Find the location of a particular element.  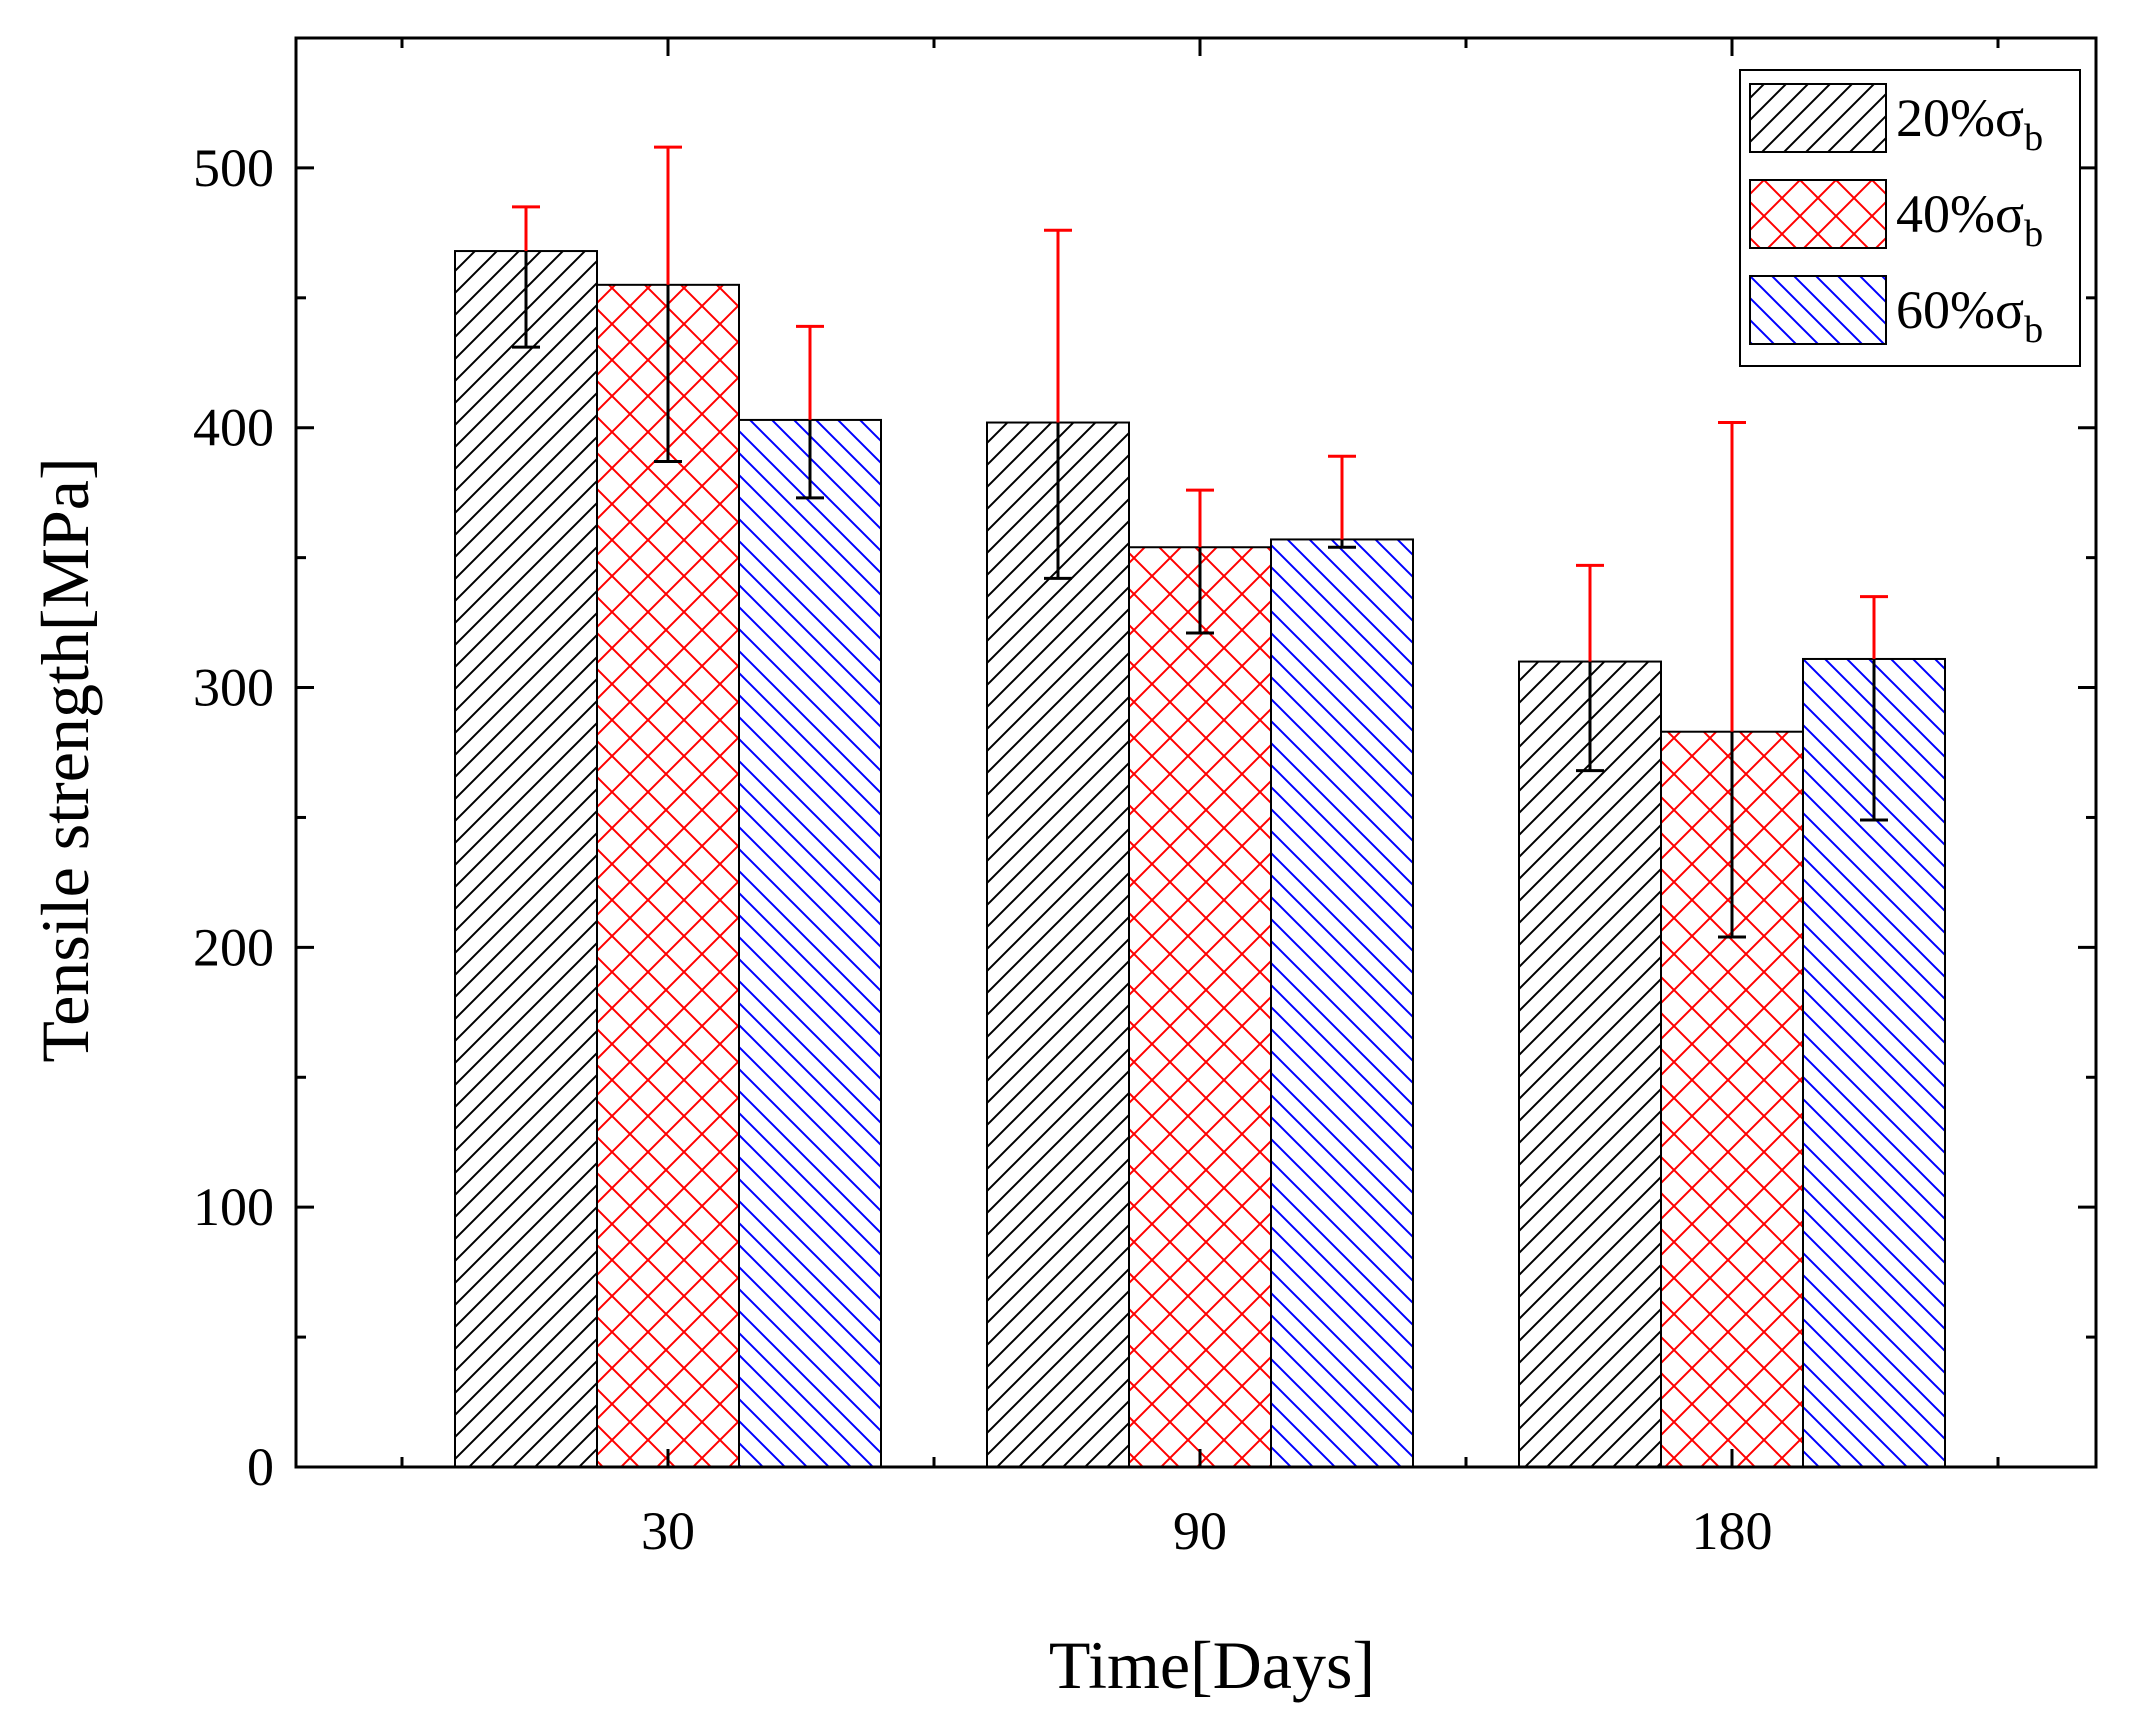

y-tick-label: 0 is located at coordinates (260, 1467).